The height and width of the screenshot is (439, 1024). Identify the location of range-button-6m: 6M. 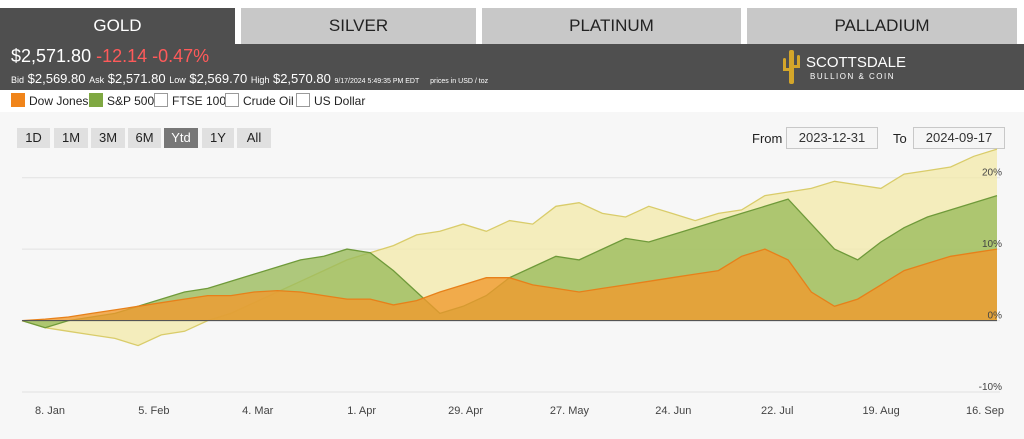
(144, 138).